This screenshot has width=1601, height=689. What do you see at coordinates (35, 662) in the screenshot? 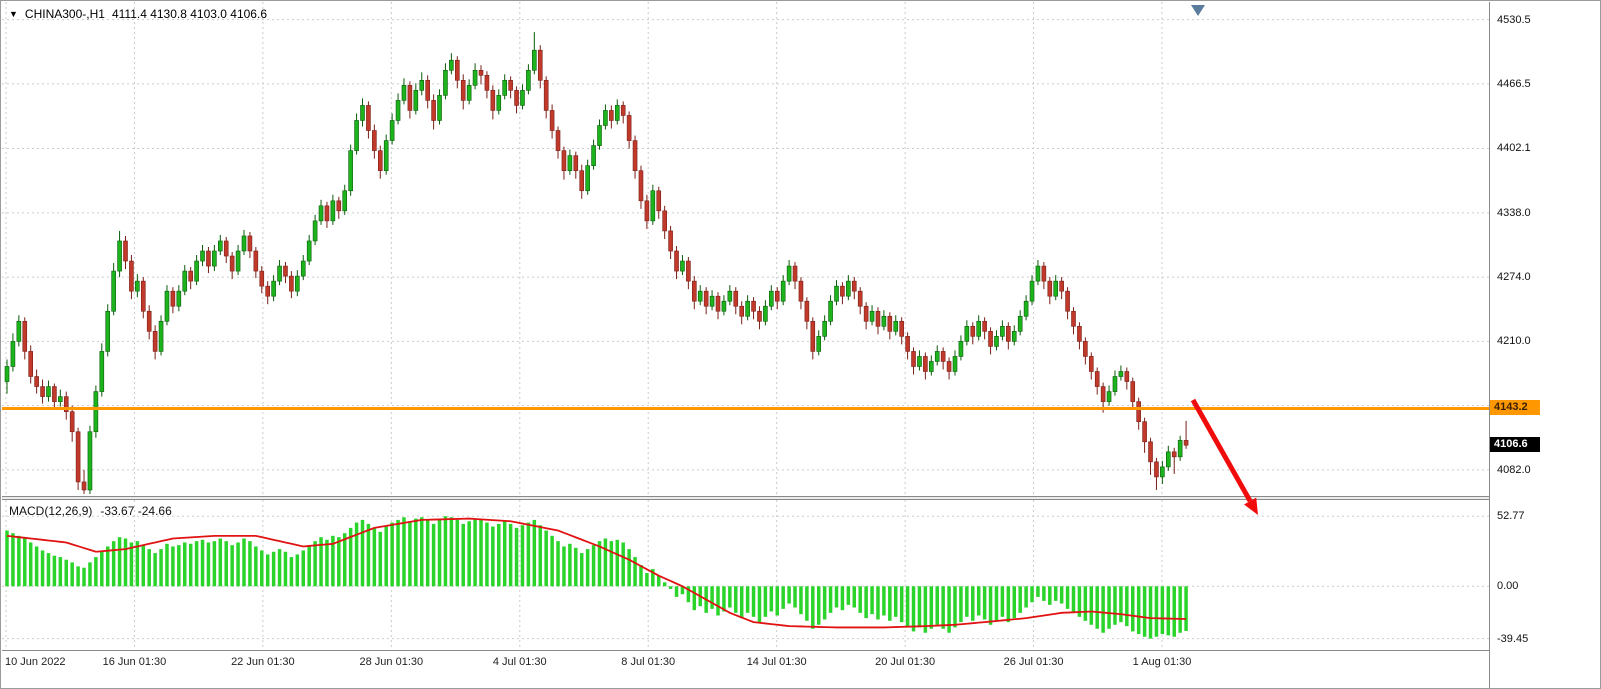
I see `time-axis-label: 10 Jun 2022` at bounding box center [35, 662].